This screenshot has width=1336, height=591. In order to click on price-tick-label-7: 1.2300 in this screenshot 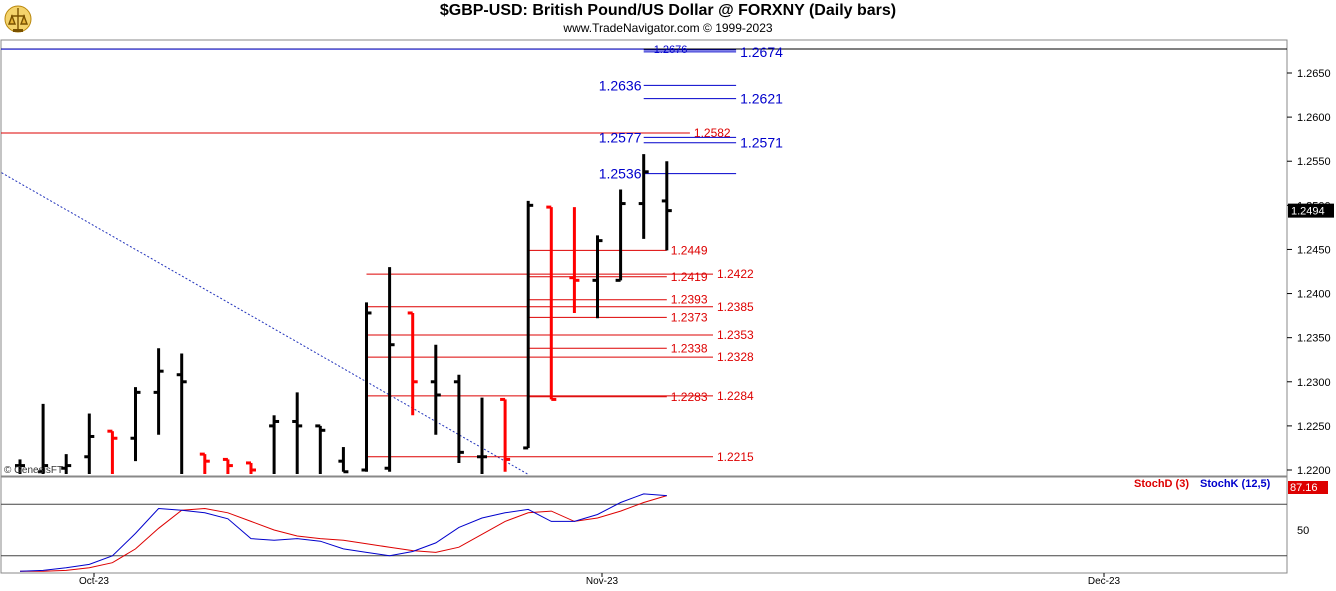, I will do `click(1314, 383)`.